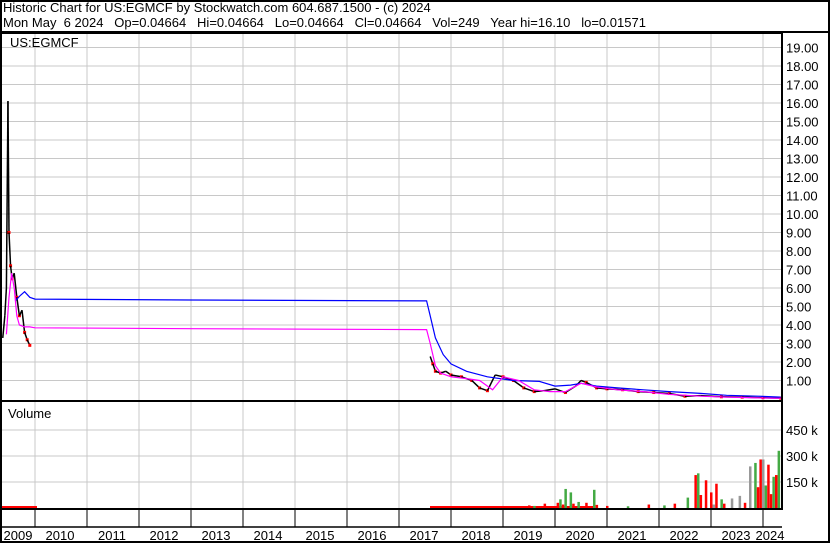 This screenshot has height=543, width=830. I want to click on price-tick-label: 10.00, so click(802, 214).